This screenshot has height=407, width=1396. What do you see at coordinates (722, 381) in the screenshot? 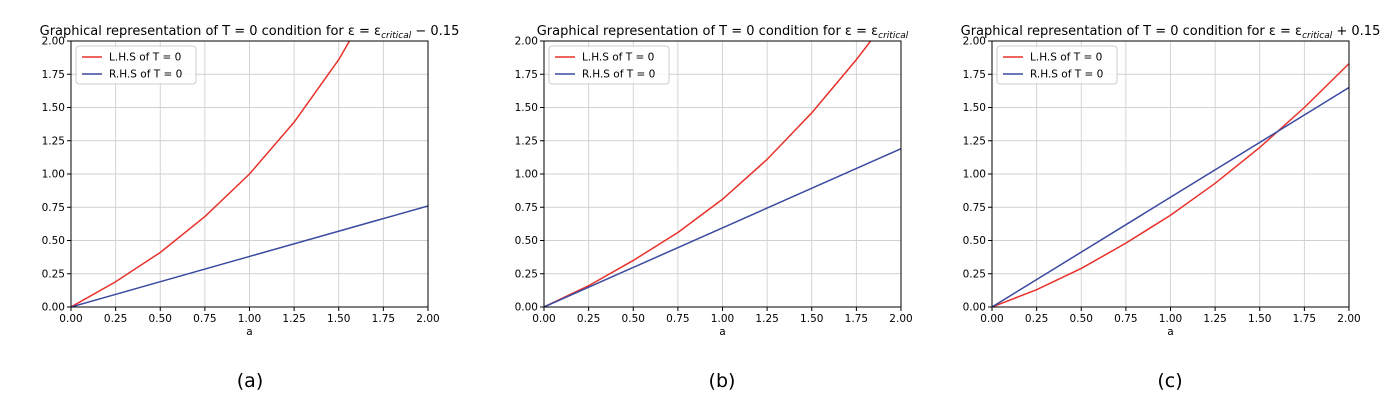
I see `panel-label: (b)` at bounding box center [722, 381].